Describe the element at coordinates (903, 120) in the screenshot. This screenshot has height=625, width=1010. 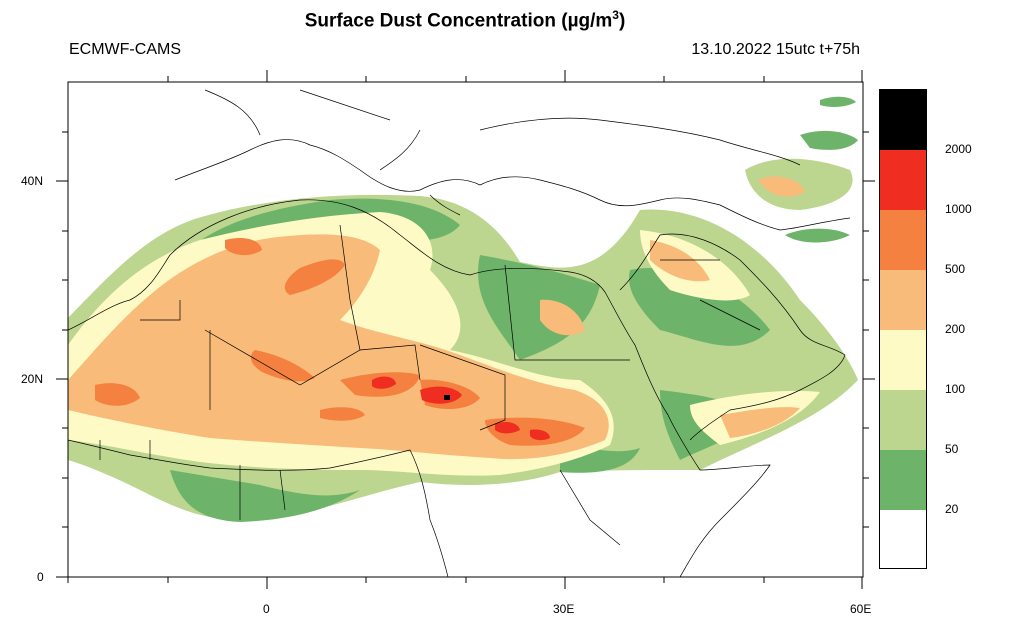
I see `legend-swatch-above-2000` at that location.